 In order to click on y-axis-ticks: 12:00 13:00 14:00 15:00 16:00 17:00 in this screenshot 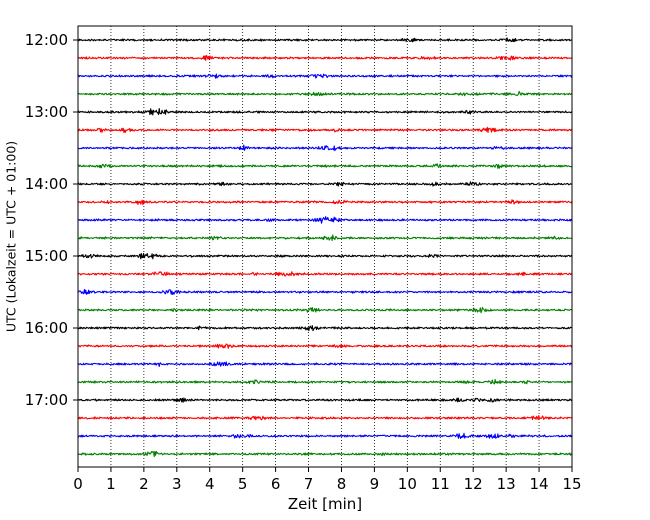, I will do `click(51, 220)`.